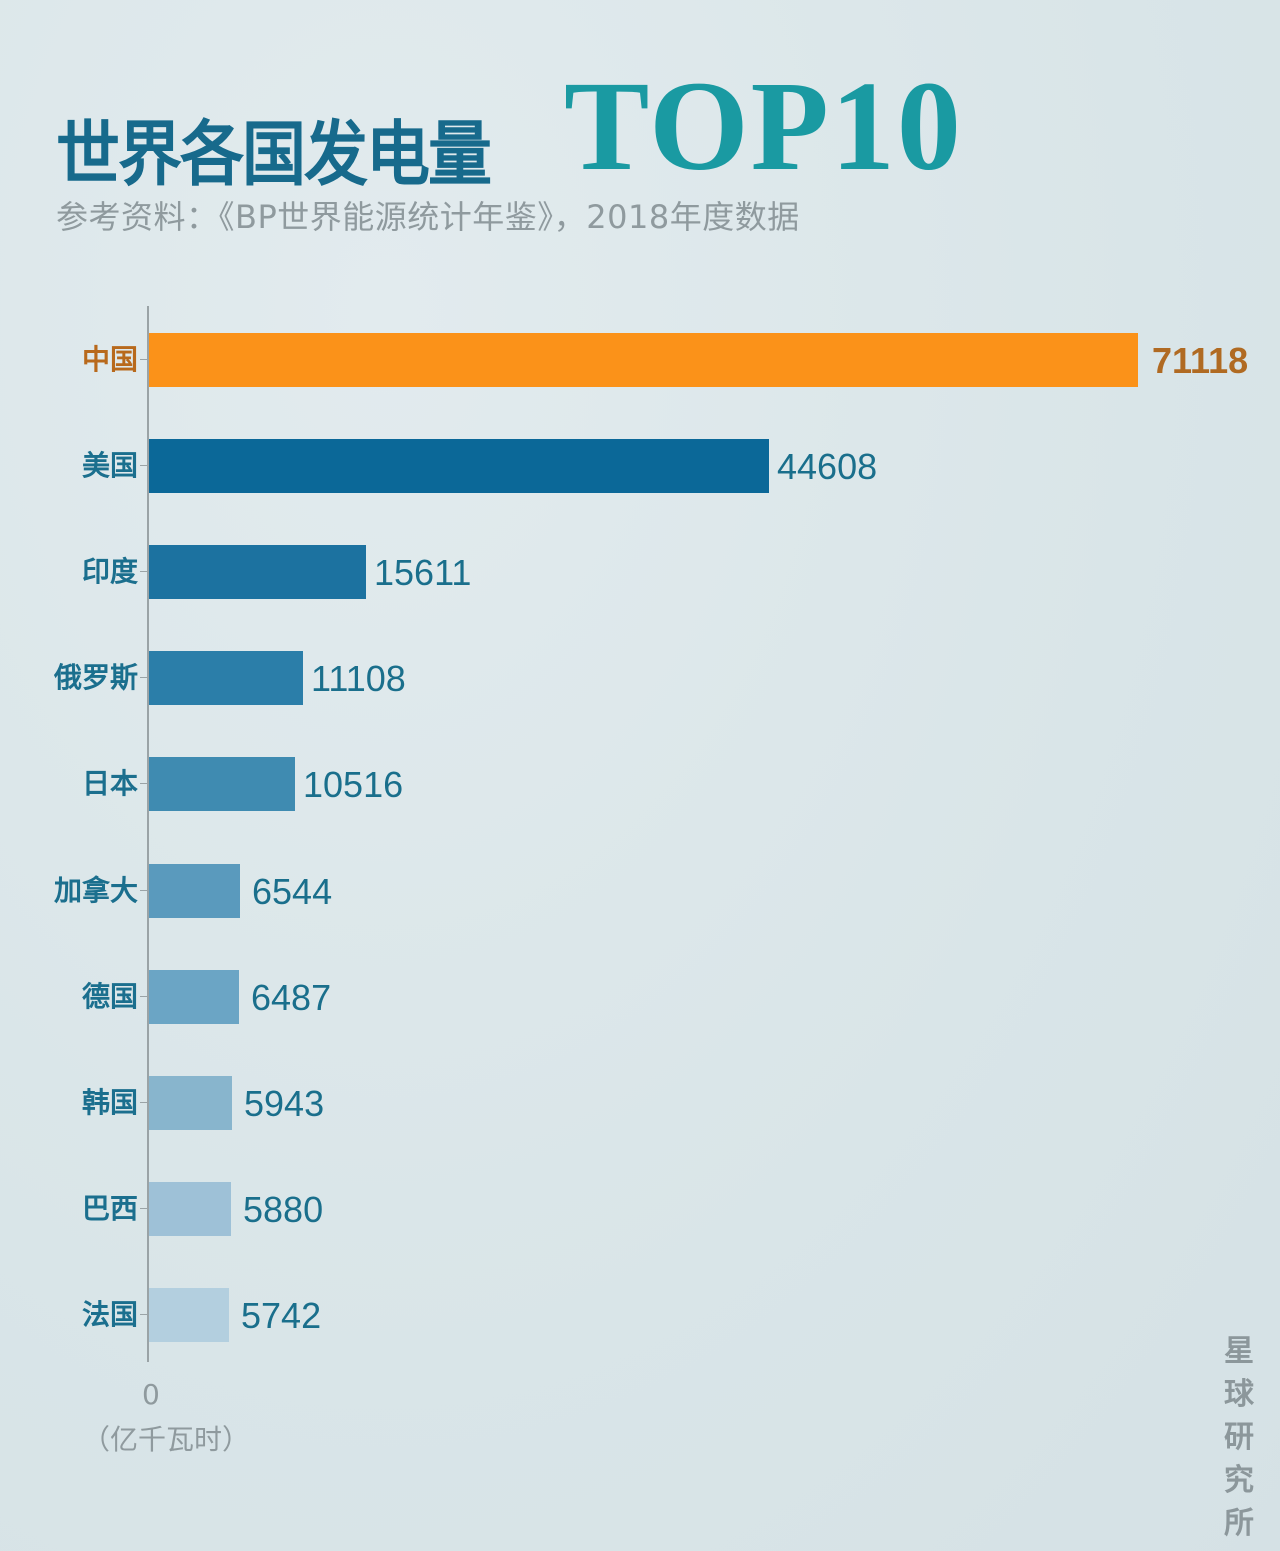 Image resolution: width=1280 pixels, height=1551 pixels. What do you see at coordinates (358, 679) in the screenshot?
I see `value-label: 11108` at bounding box center [358, 679].